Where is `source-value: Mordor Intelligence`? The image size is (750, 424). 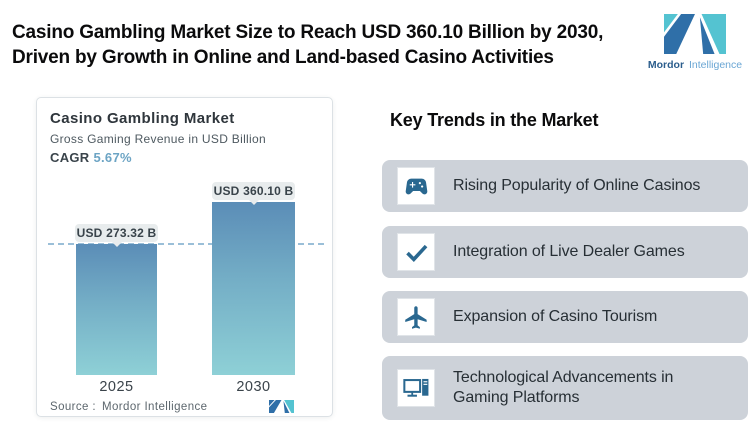 source-value: Mordor Intelligence is located at coordinates (155, 407).